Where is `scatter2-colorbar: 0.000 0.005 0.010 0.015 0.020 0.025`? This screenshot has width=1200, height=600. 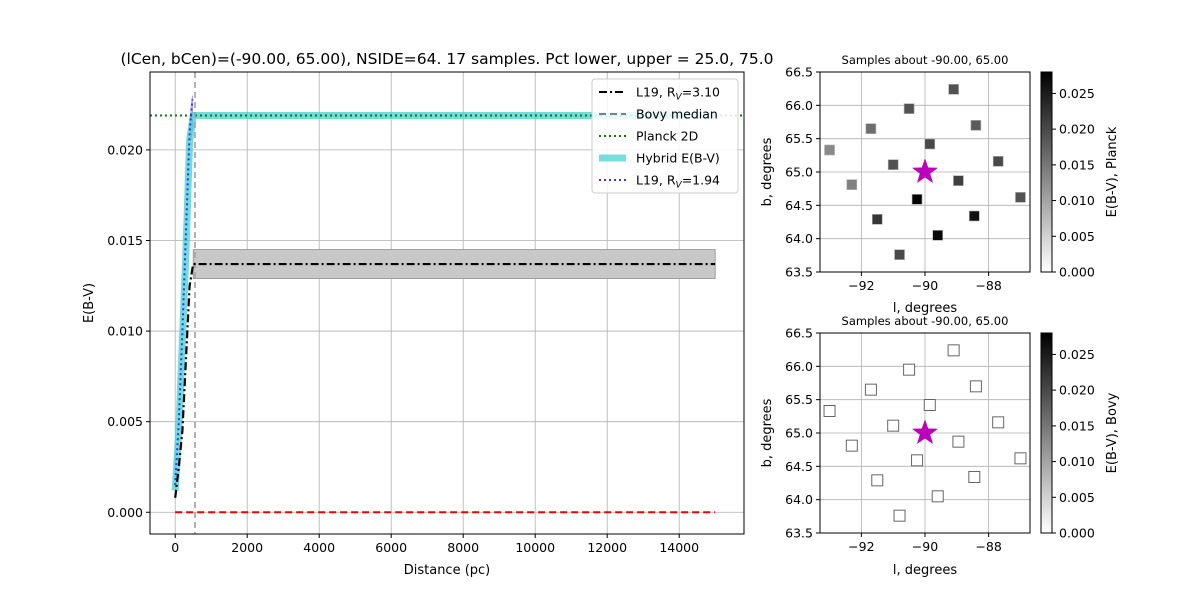 scatter2-colorbar: 0.000 0.005 0.010 0.015 0.020 0.025 is located at coordinates (1067, 436).